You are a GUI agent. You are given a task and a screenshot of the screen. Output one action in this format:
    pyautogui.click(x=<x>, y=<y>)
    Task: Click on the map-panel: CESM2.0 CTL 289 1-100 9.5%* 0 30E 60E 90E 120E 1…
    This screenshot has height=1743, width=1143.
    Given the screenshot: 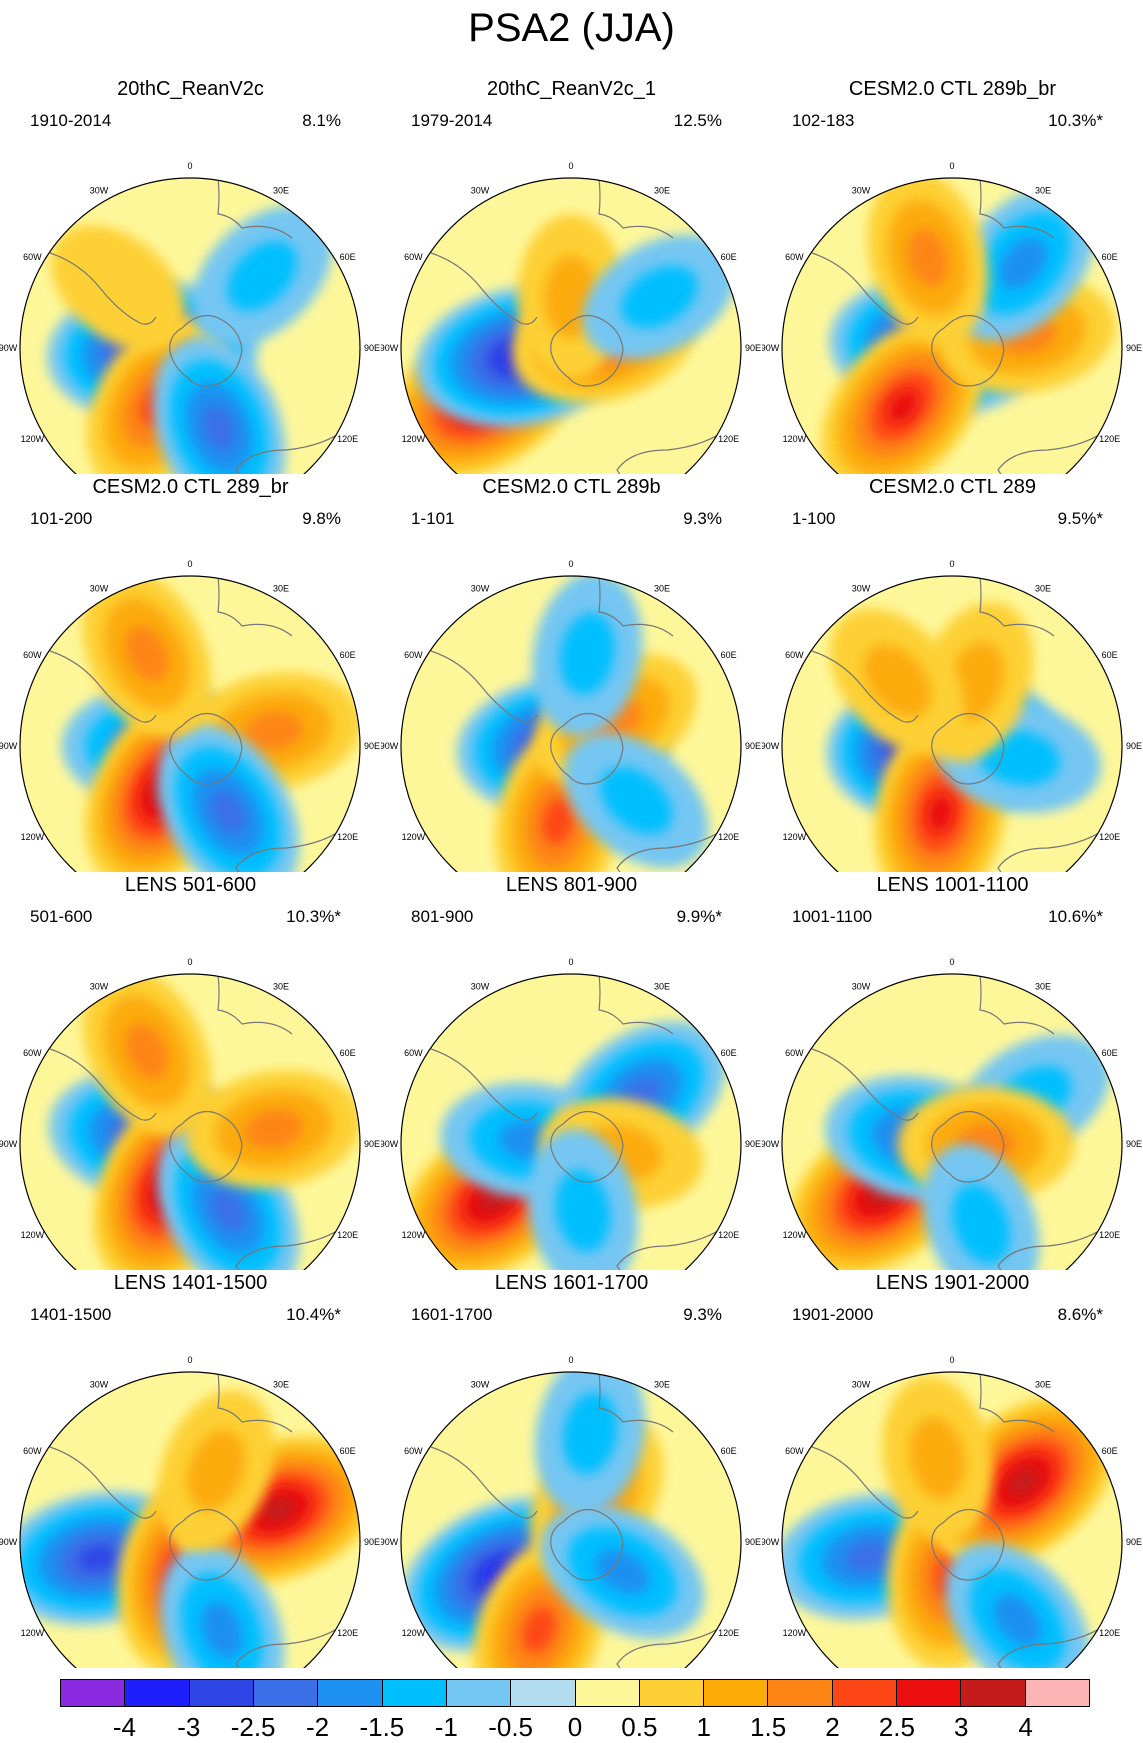 What is the action you would take?
    pyautogui.click(x=952, y=674)
    